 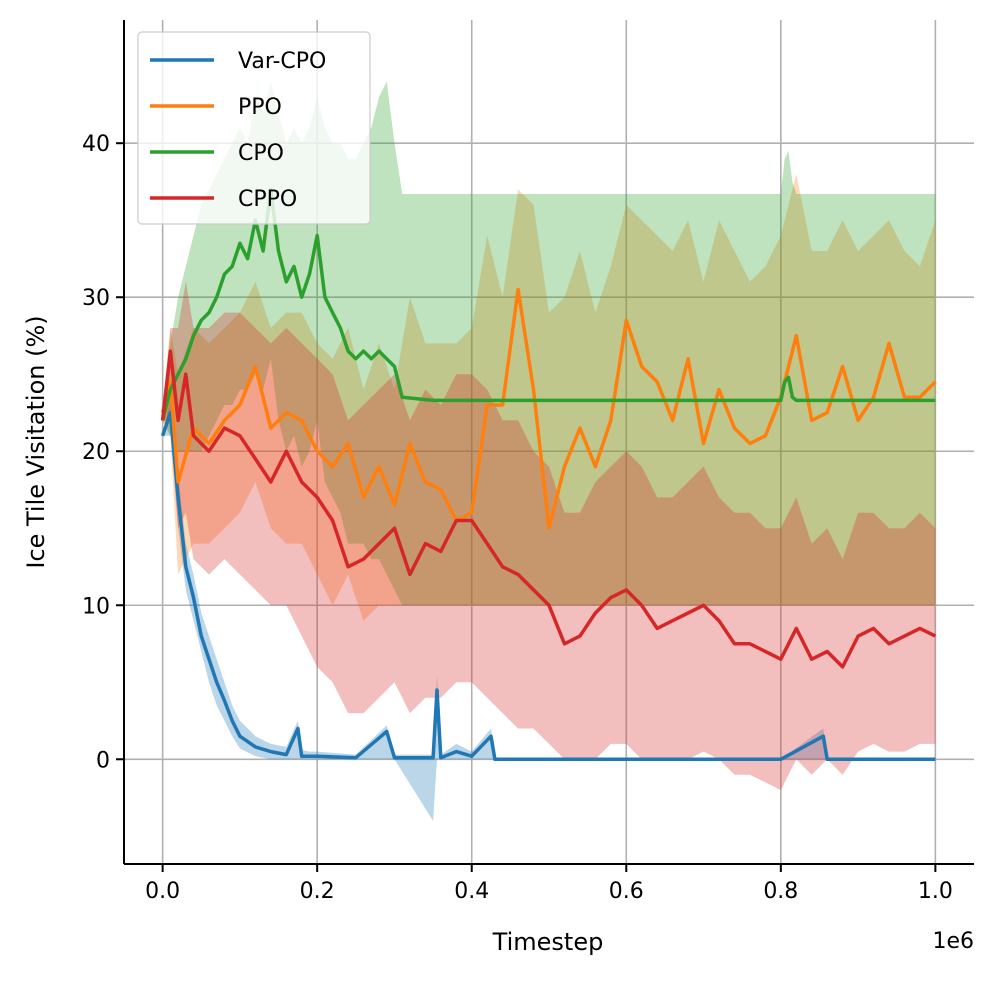 I want to click on x-tick-label-3: 0.6, so click(x=626, y=891).